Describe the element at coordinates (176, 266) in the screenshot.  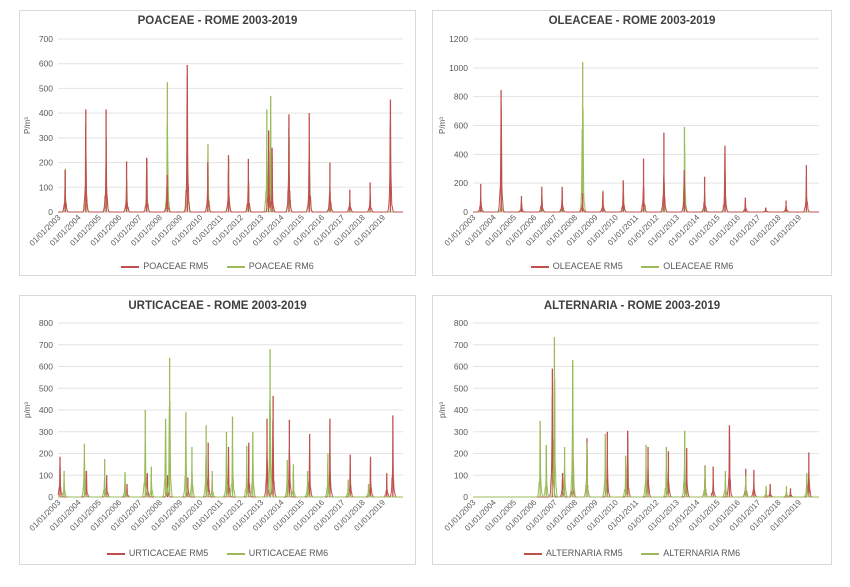
I see `legend-label-rm5: POACEAE RM5` at that location.